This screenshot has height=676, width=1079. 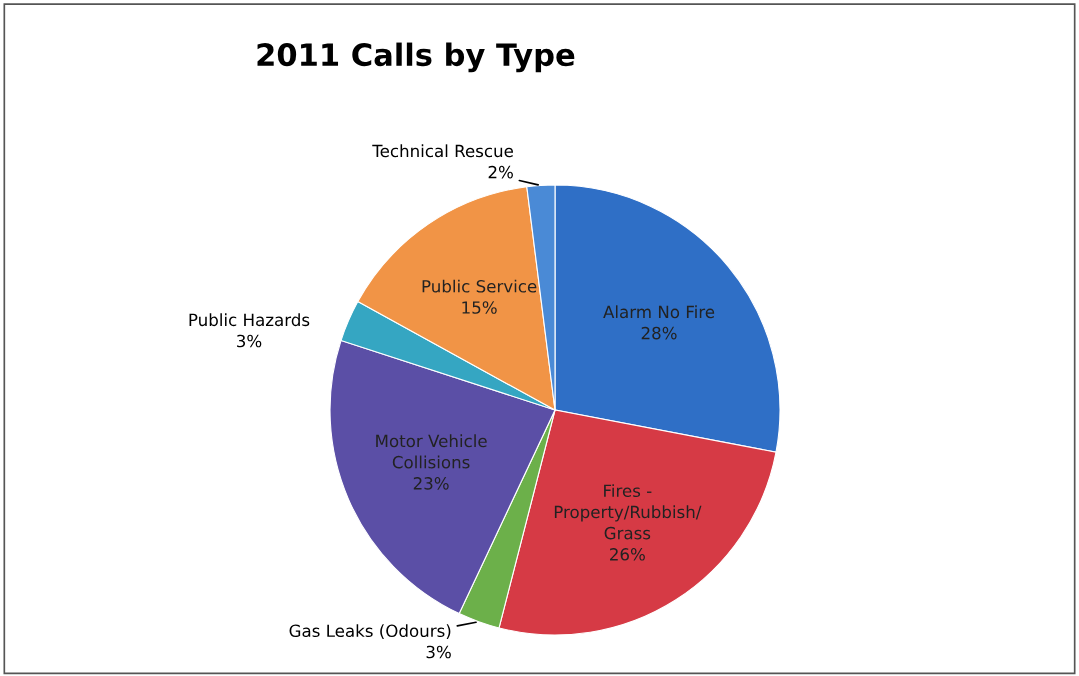 What do you see at coordinates (479, 307) in the screenshot?
I see `data-label: 15%` at bounding box center [479, 307].